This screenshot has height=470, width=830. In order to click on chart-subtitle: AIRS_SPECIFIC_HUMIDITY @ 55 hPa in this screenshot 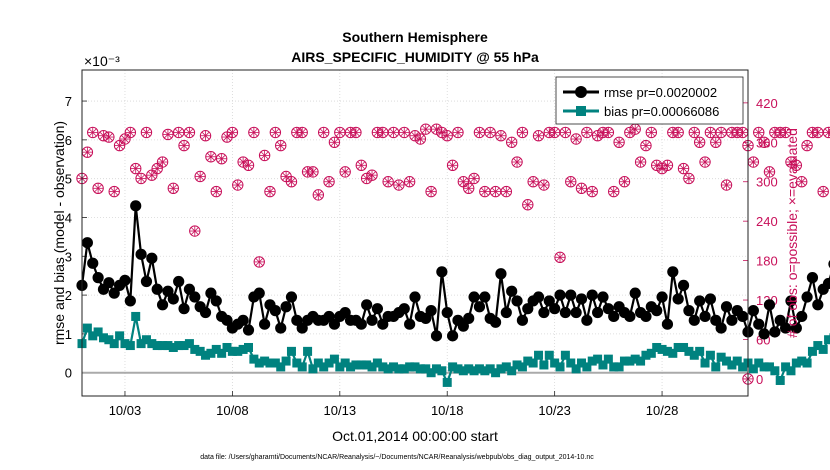, I will do `click(415, 57)`.